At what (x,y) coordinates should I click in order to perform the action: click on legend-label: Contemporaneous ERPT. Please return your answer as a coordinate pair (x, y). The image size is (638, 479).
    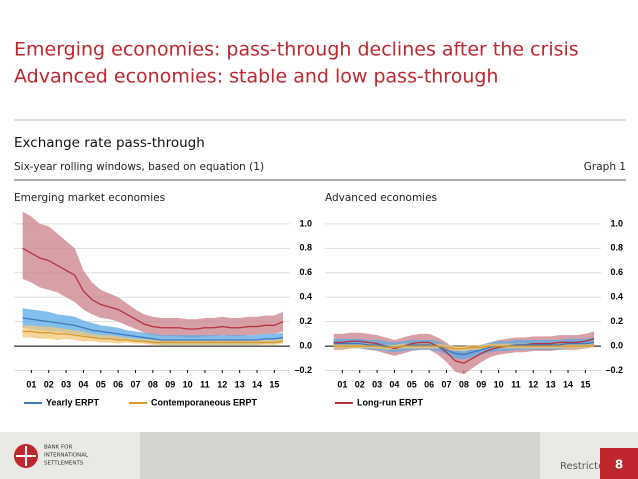
    Looking at the image, I should click on (204, 402).